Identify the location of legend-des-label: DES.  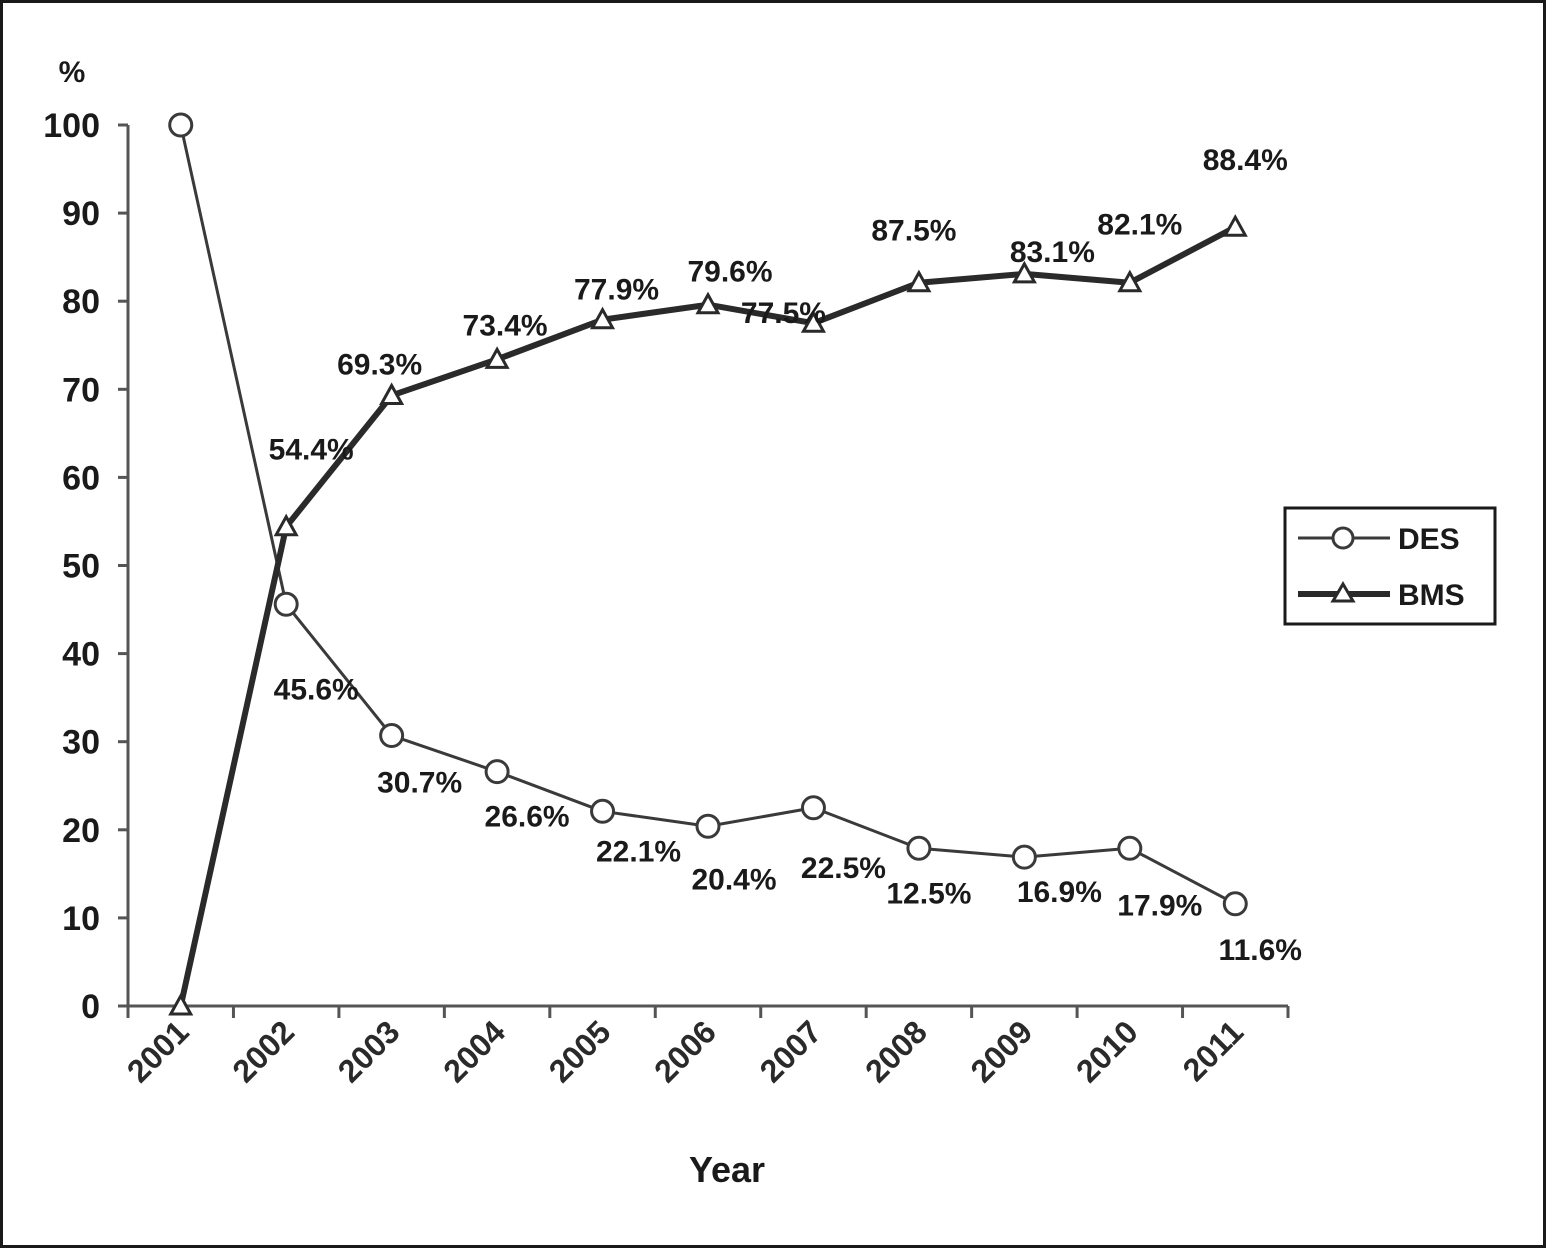
(1429, 539).